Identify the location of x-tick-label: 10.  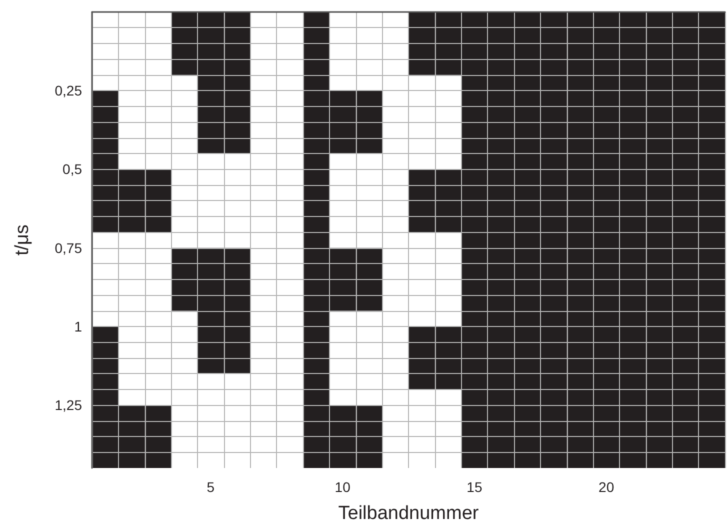
(342, 487).